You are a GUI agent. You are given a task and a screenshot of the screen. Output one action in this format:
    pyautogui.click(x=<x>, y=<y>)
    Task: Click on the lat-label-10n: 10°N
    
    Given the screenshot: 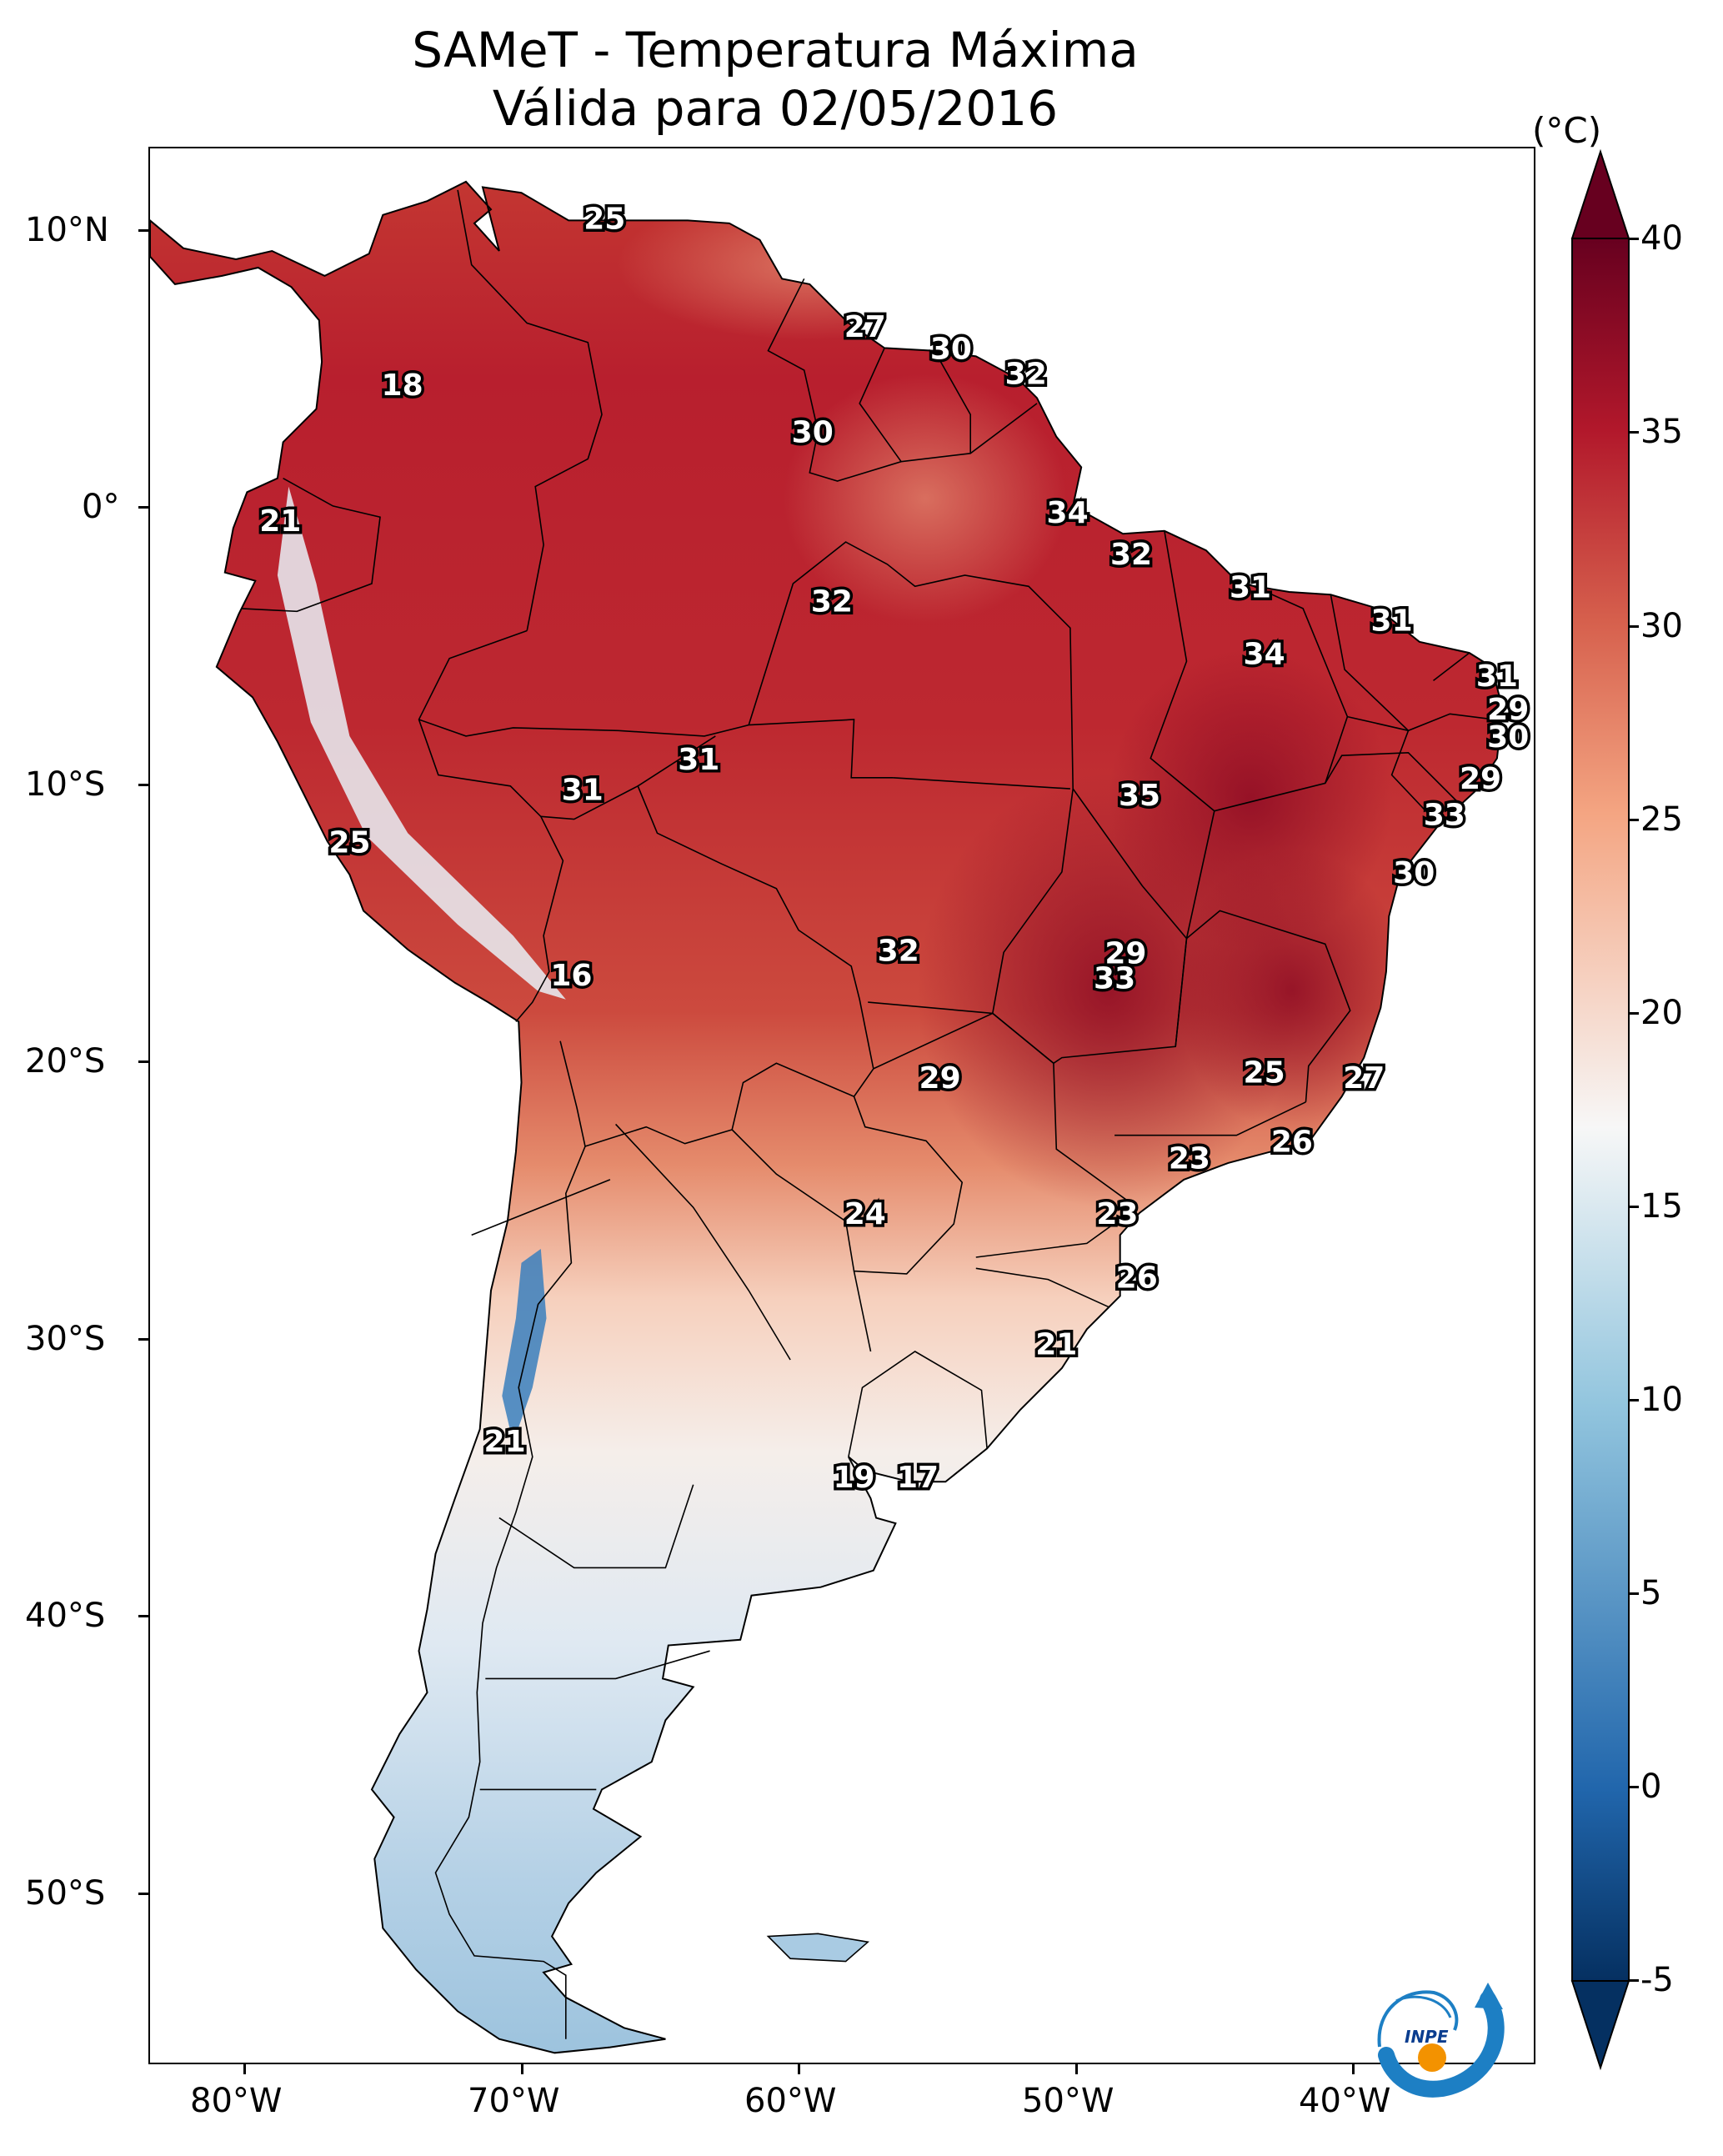 What is the action you would take?
    pyautogui.click(x=67, y=230)
    